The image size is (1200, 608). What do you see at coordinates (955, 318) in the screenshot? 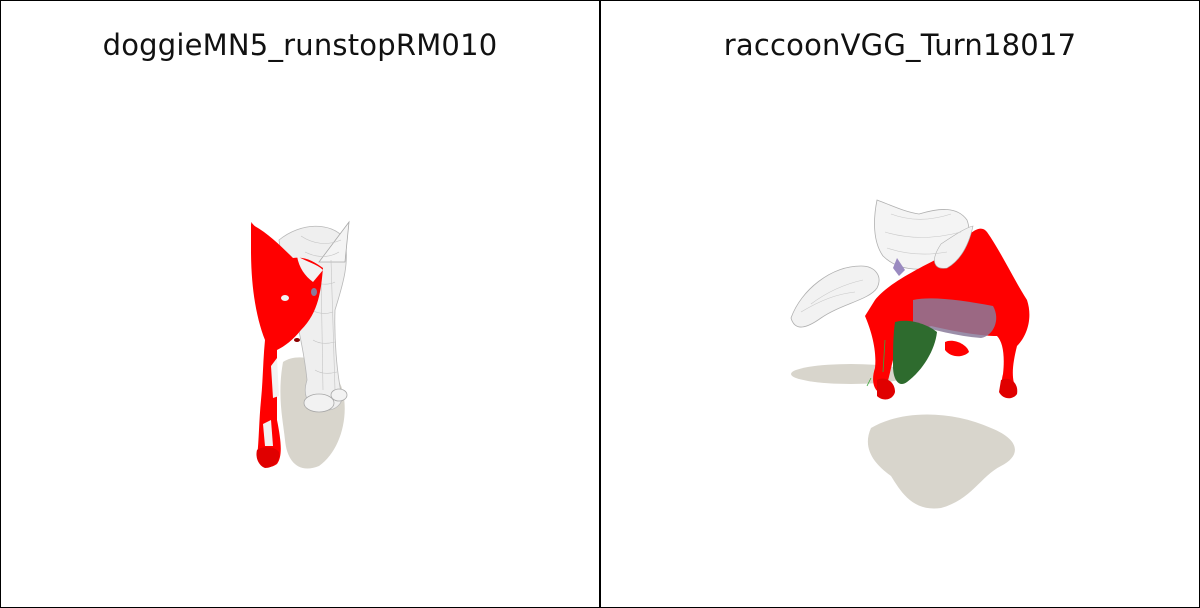
I see `raccoon-belly` at bounding box center [955, 318].